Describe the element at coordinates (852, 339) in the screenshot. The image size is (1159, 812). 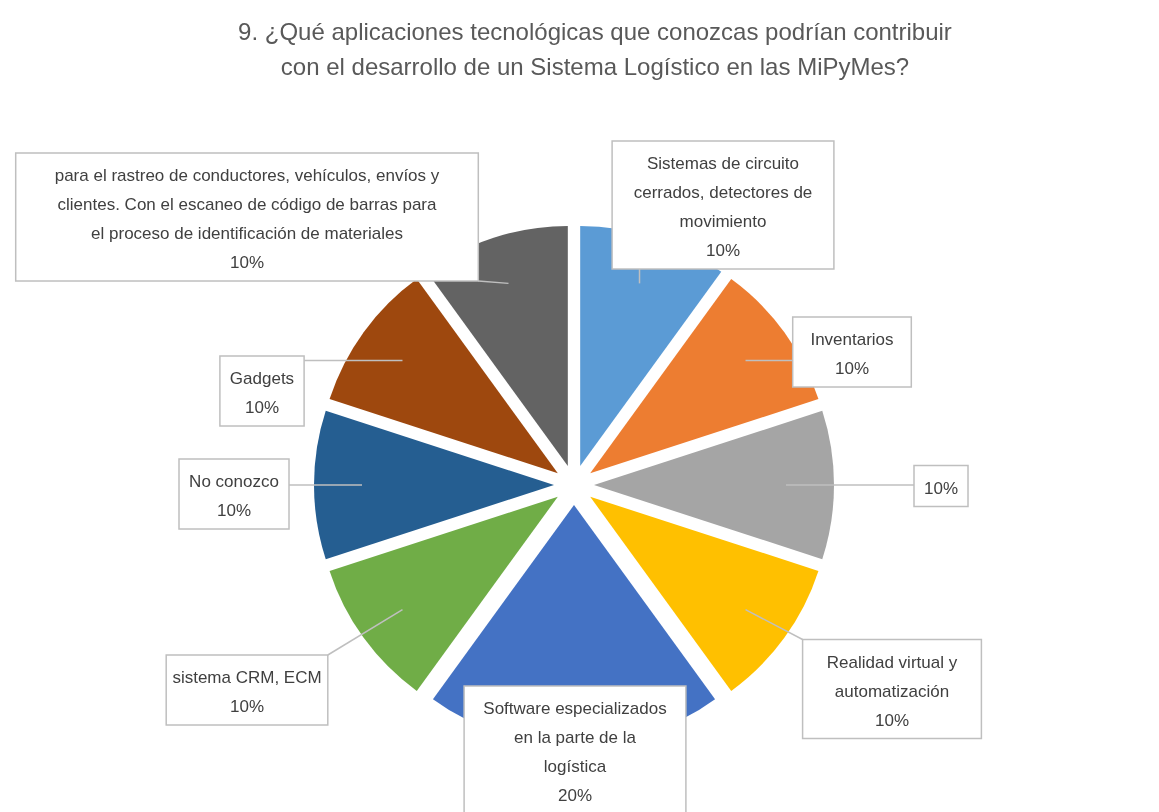
I see `slice-label: Inventarios` at that location.